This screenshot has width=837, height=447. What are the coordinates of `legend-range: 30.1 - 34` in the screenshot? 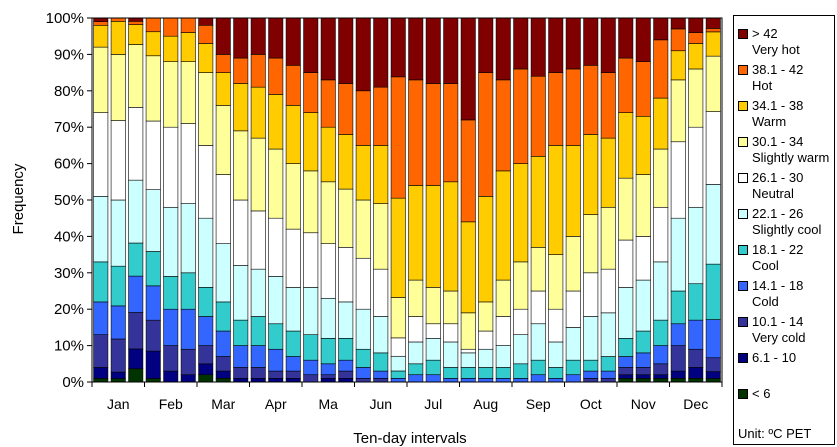 It's located at (778, 141).